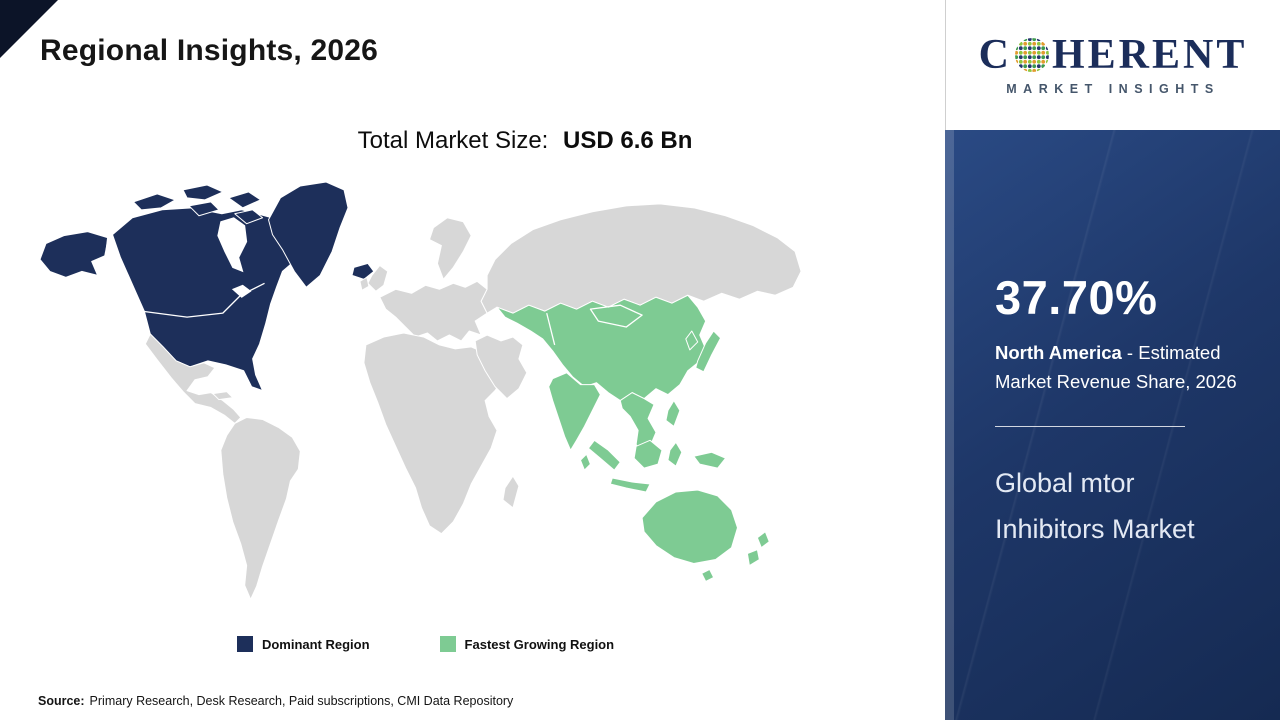 This screenshot has height=720, width=1280. Describe the element at coordinates (648, 454) in the screenshot. I see `map-region-borneo` at that location.